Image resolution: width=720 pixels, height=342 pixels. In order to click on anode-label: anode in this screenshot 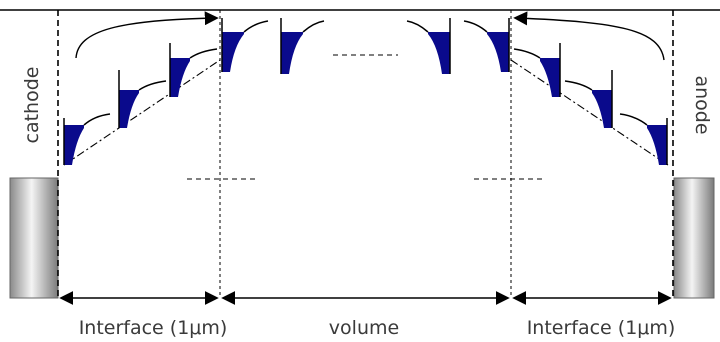, I will do `click(702, 104)`.